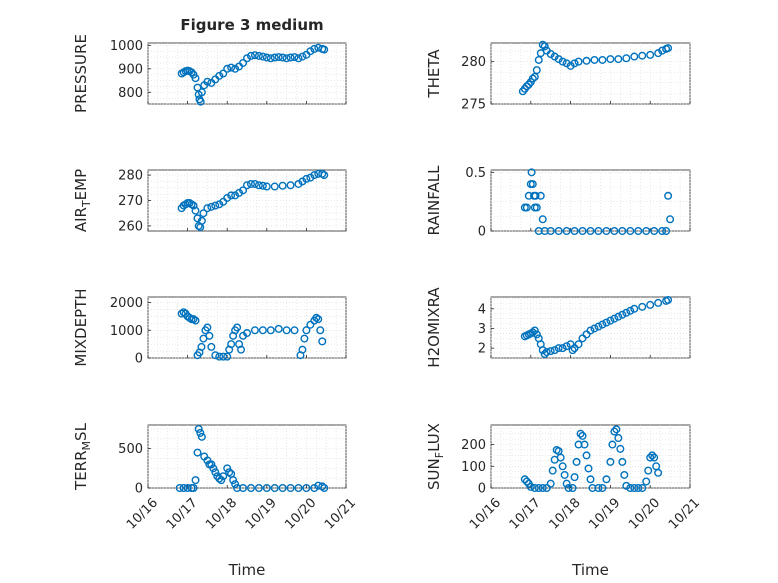  Describe the element at coordinates (482, 329) in the screenshot. I see `y-tick-label: 3` at that location.